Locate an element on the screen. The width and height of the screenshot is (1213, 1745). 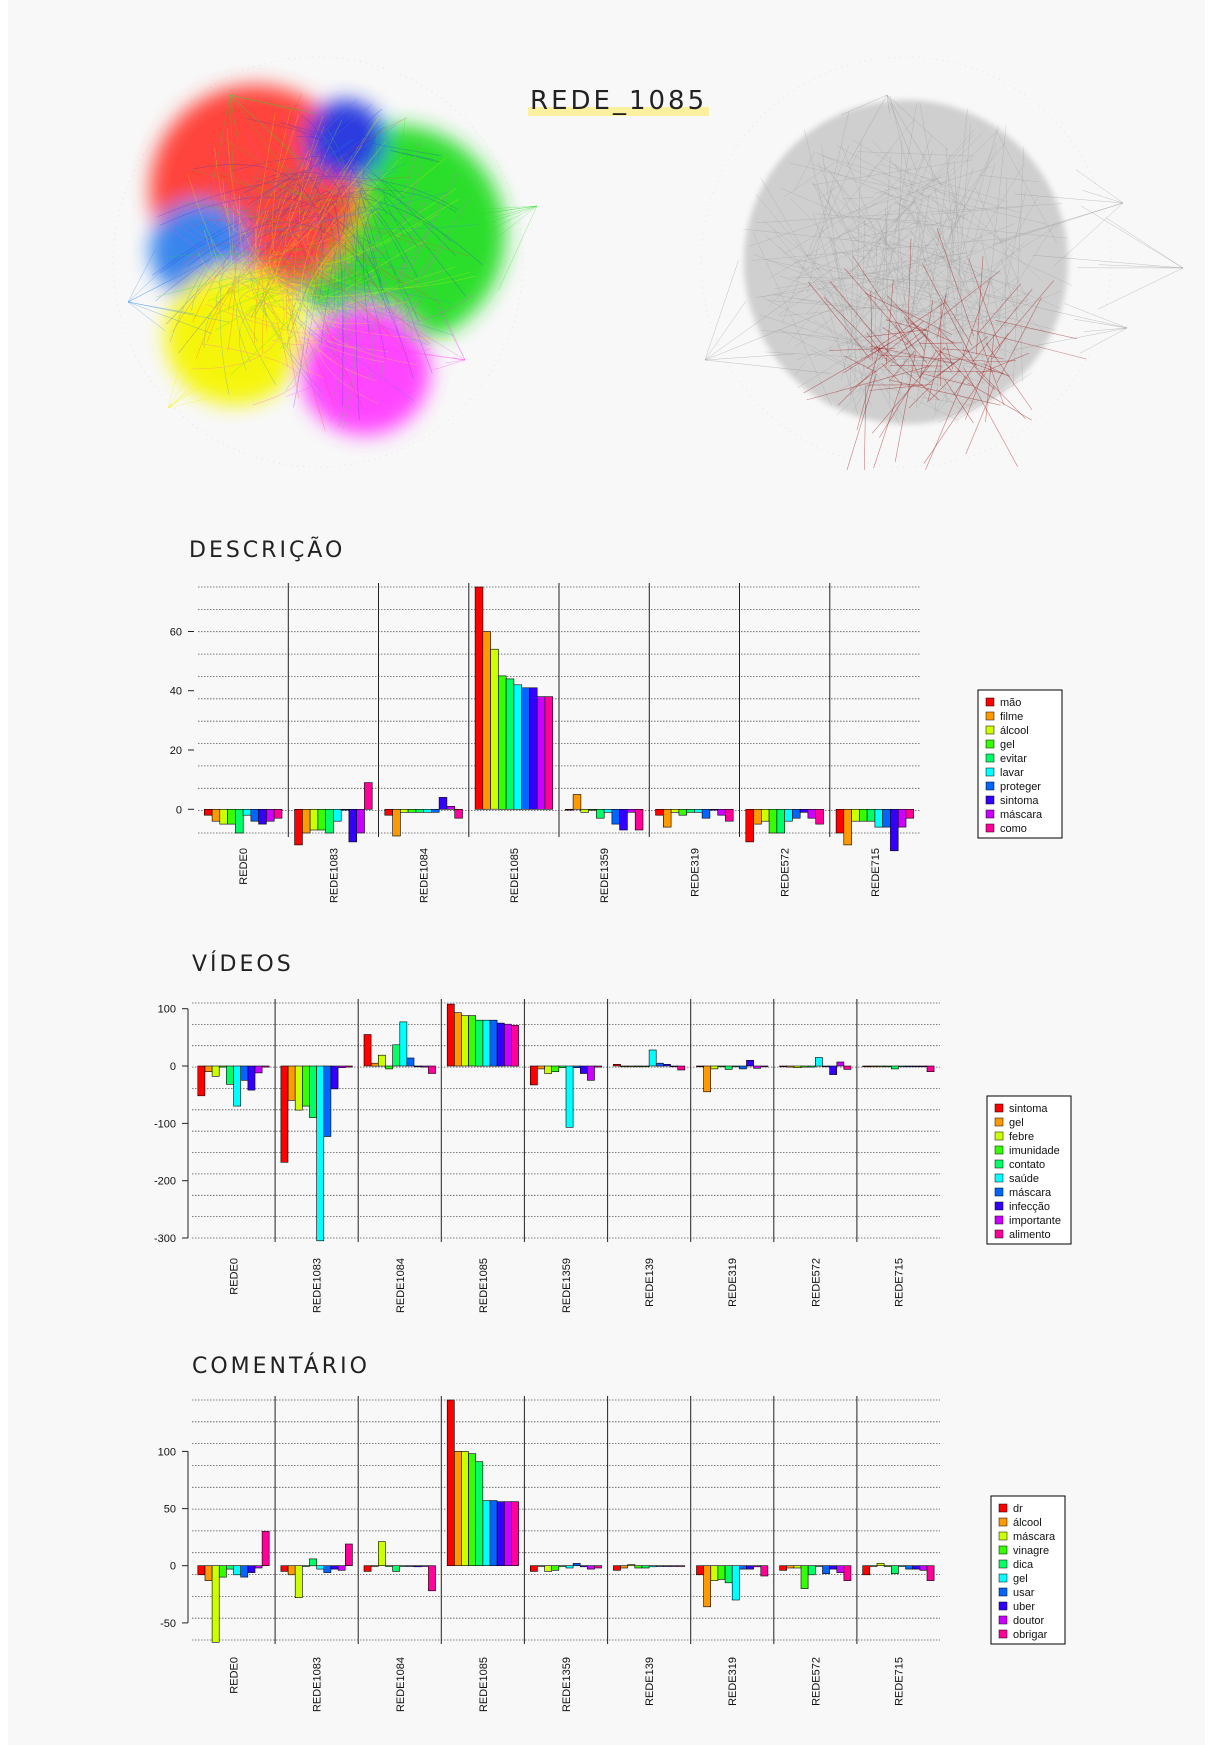
legend-label: gel is located at coordinates (1007, 745).